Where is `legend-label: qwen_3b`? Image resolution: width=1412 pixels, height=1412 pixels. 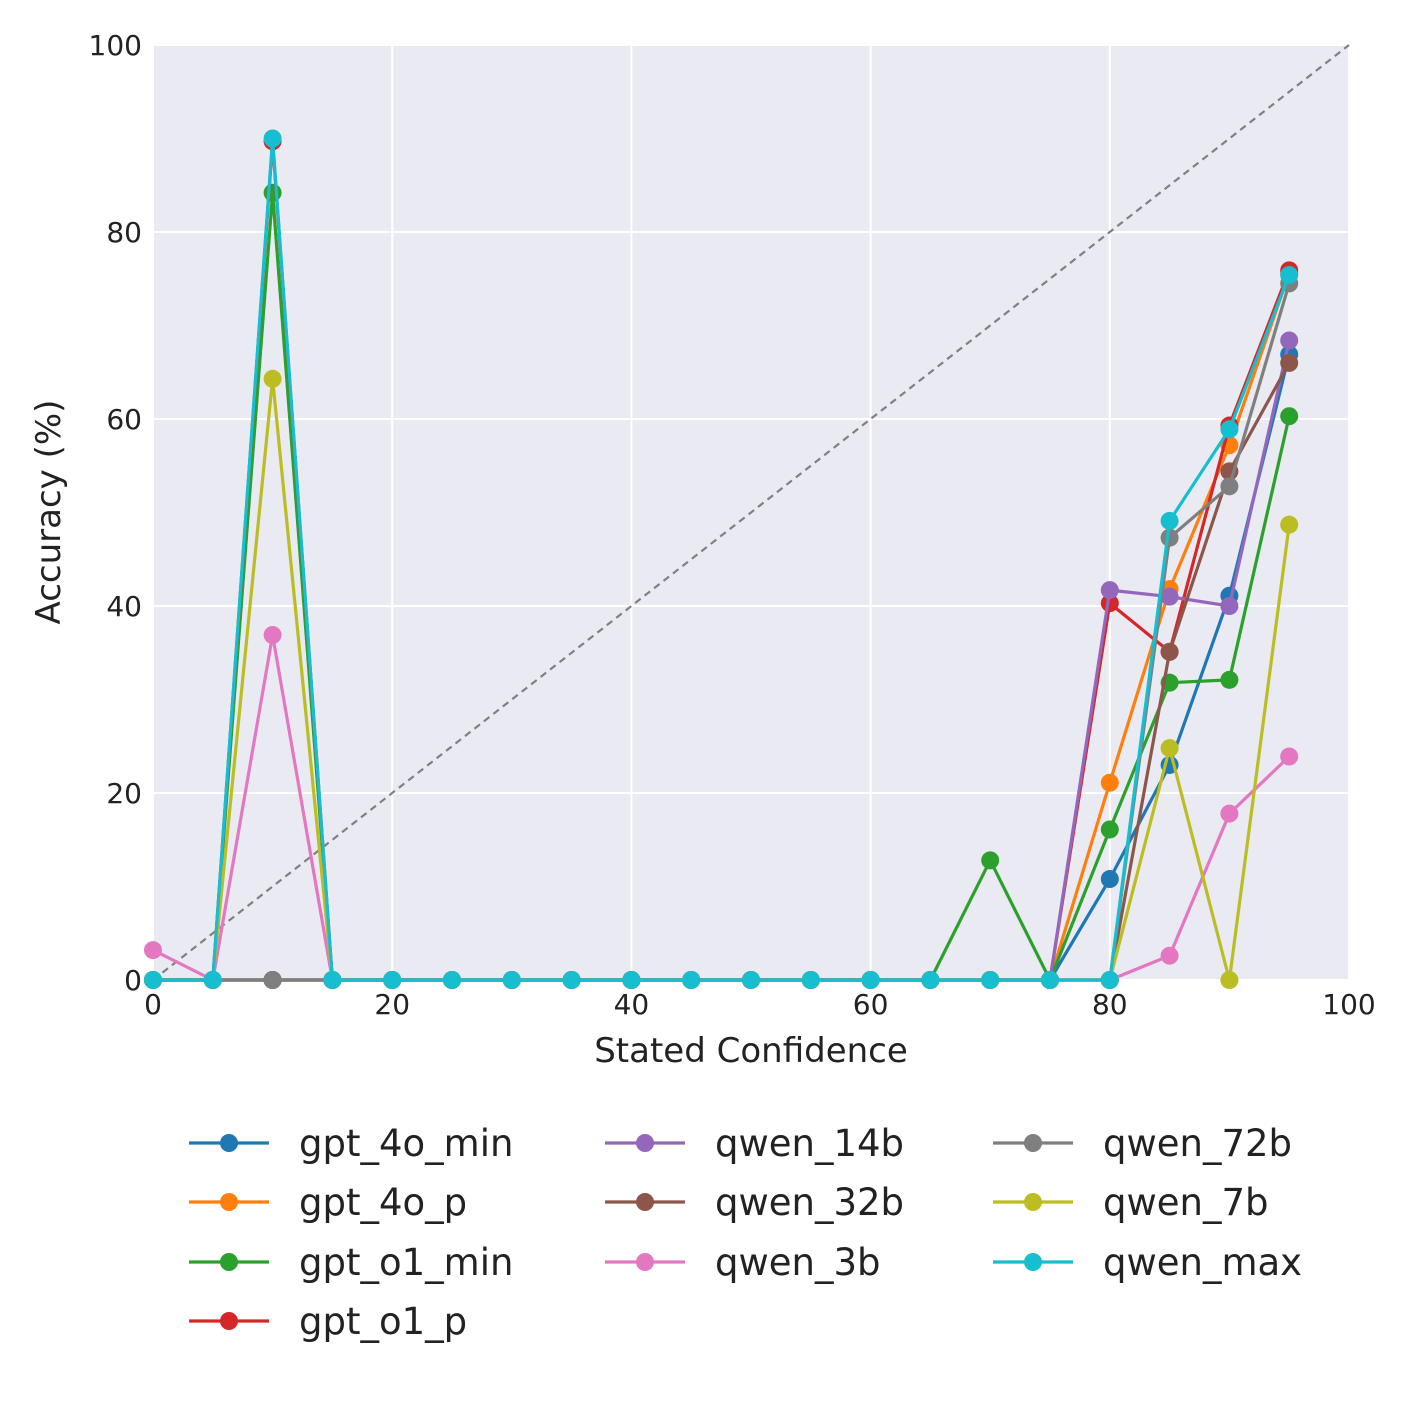
legend-label: qwen_3b is located at coordinates (798, 1262).